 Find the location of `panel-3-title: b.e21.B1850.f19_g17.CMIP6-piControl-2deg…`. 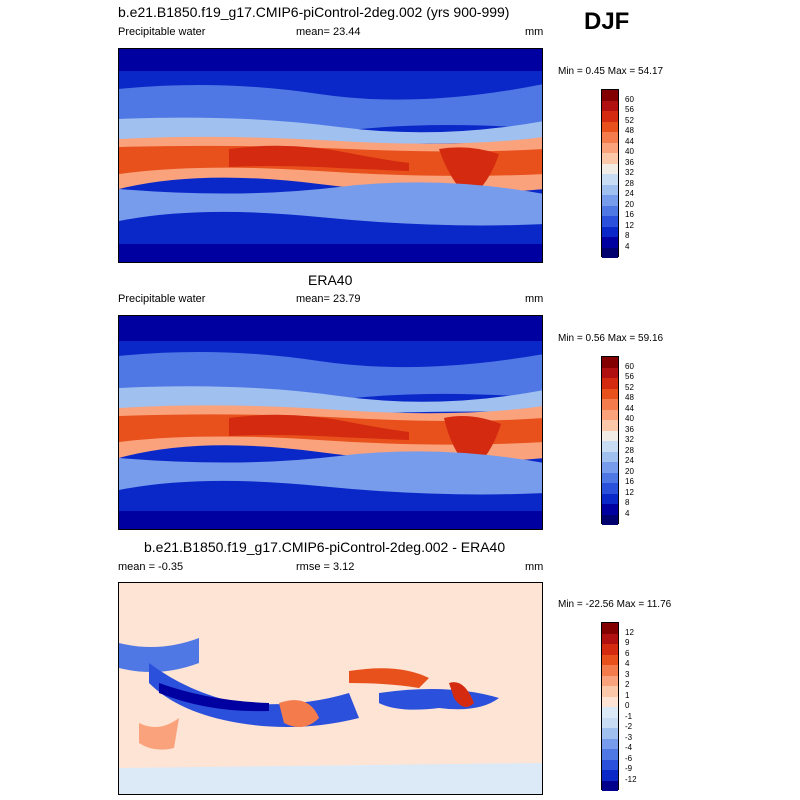

panel-3-title: b.e21.B1850.f19_g17.CMIP6-piControl-2deg… is located at coordinates (325, 547).